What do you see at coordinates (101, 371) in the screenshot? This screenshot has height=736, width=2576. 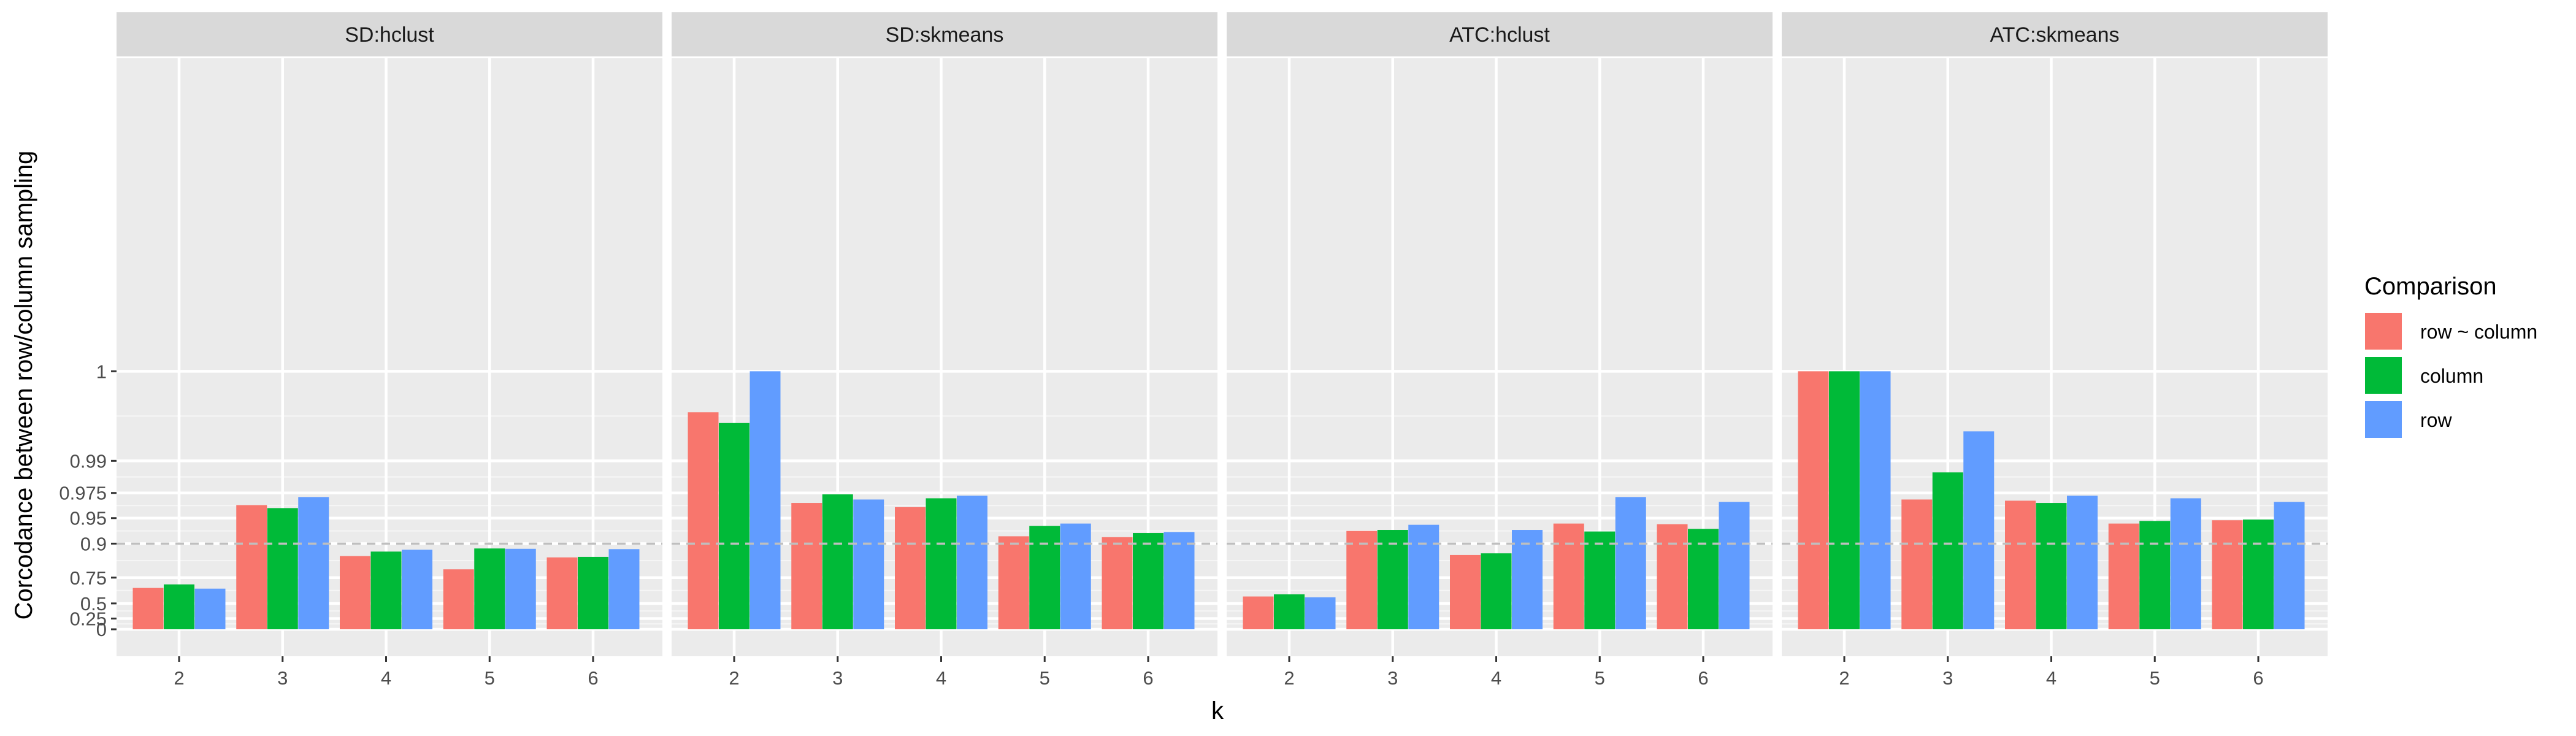 I see `y-tick-label: 1` at bounding box center [101, 371].